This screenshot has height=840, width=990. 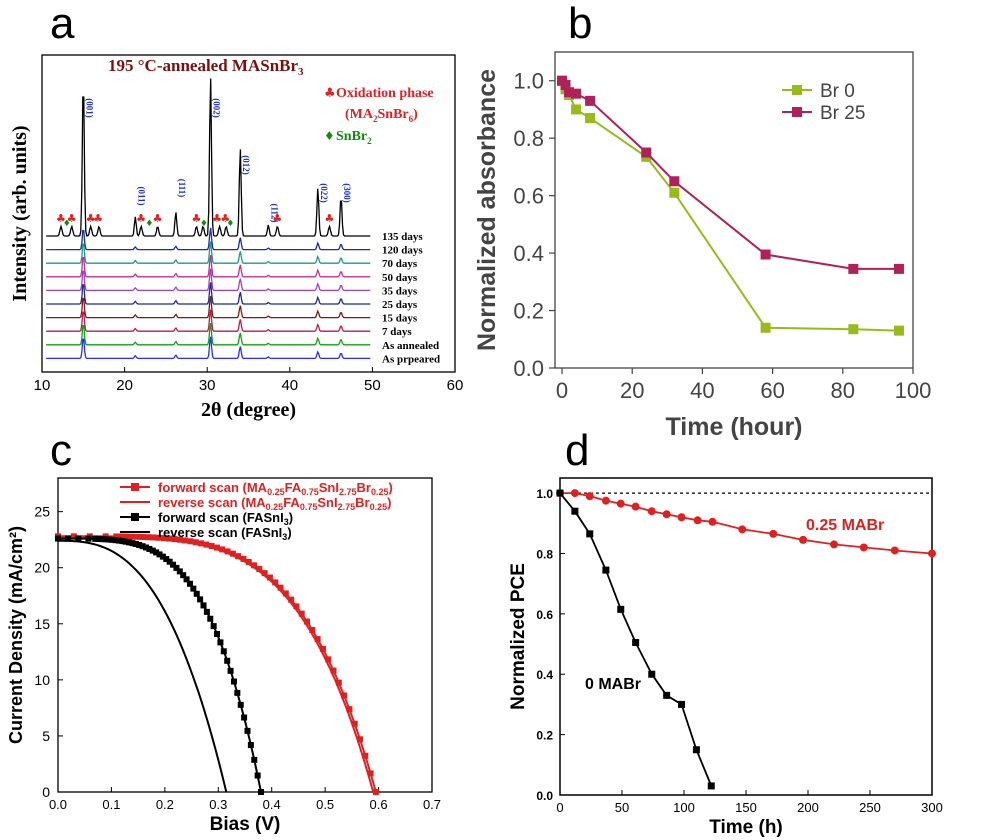 What do you see at coordinates (518, 636) in the screenshot?
I see `y-axis-label: Normalized PCE` at bounding box center [518, 636].